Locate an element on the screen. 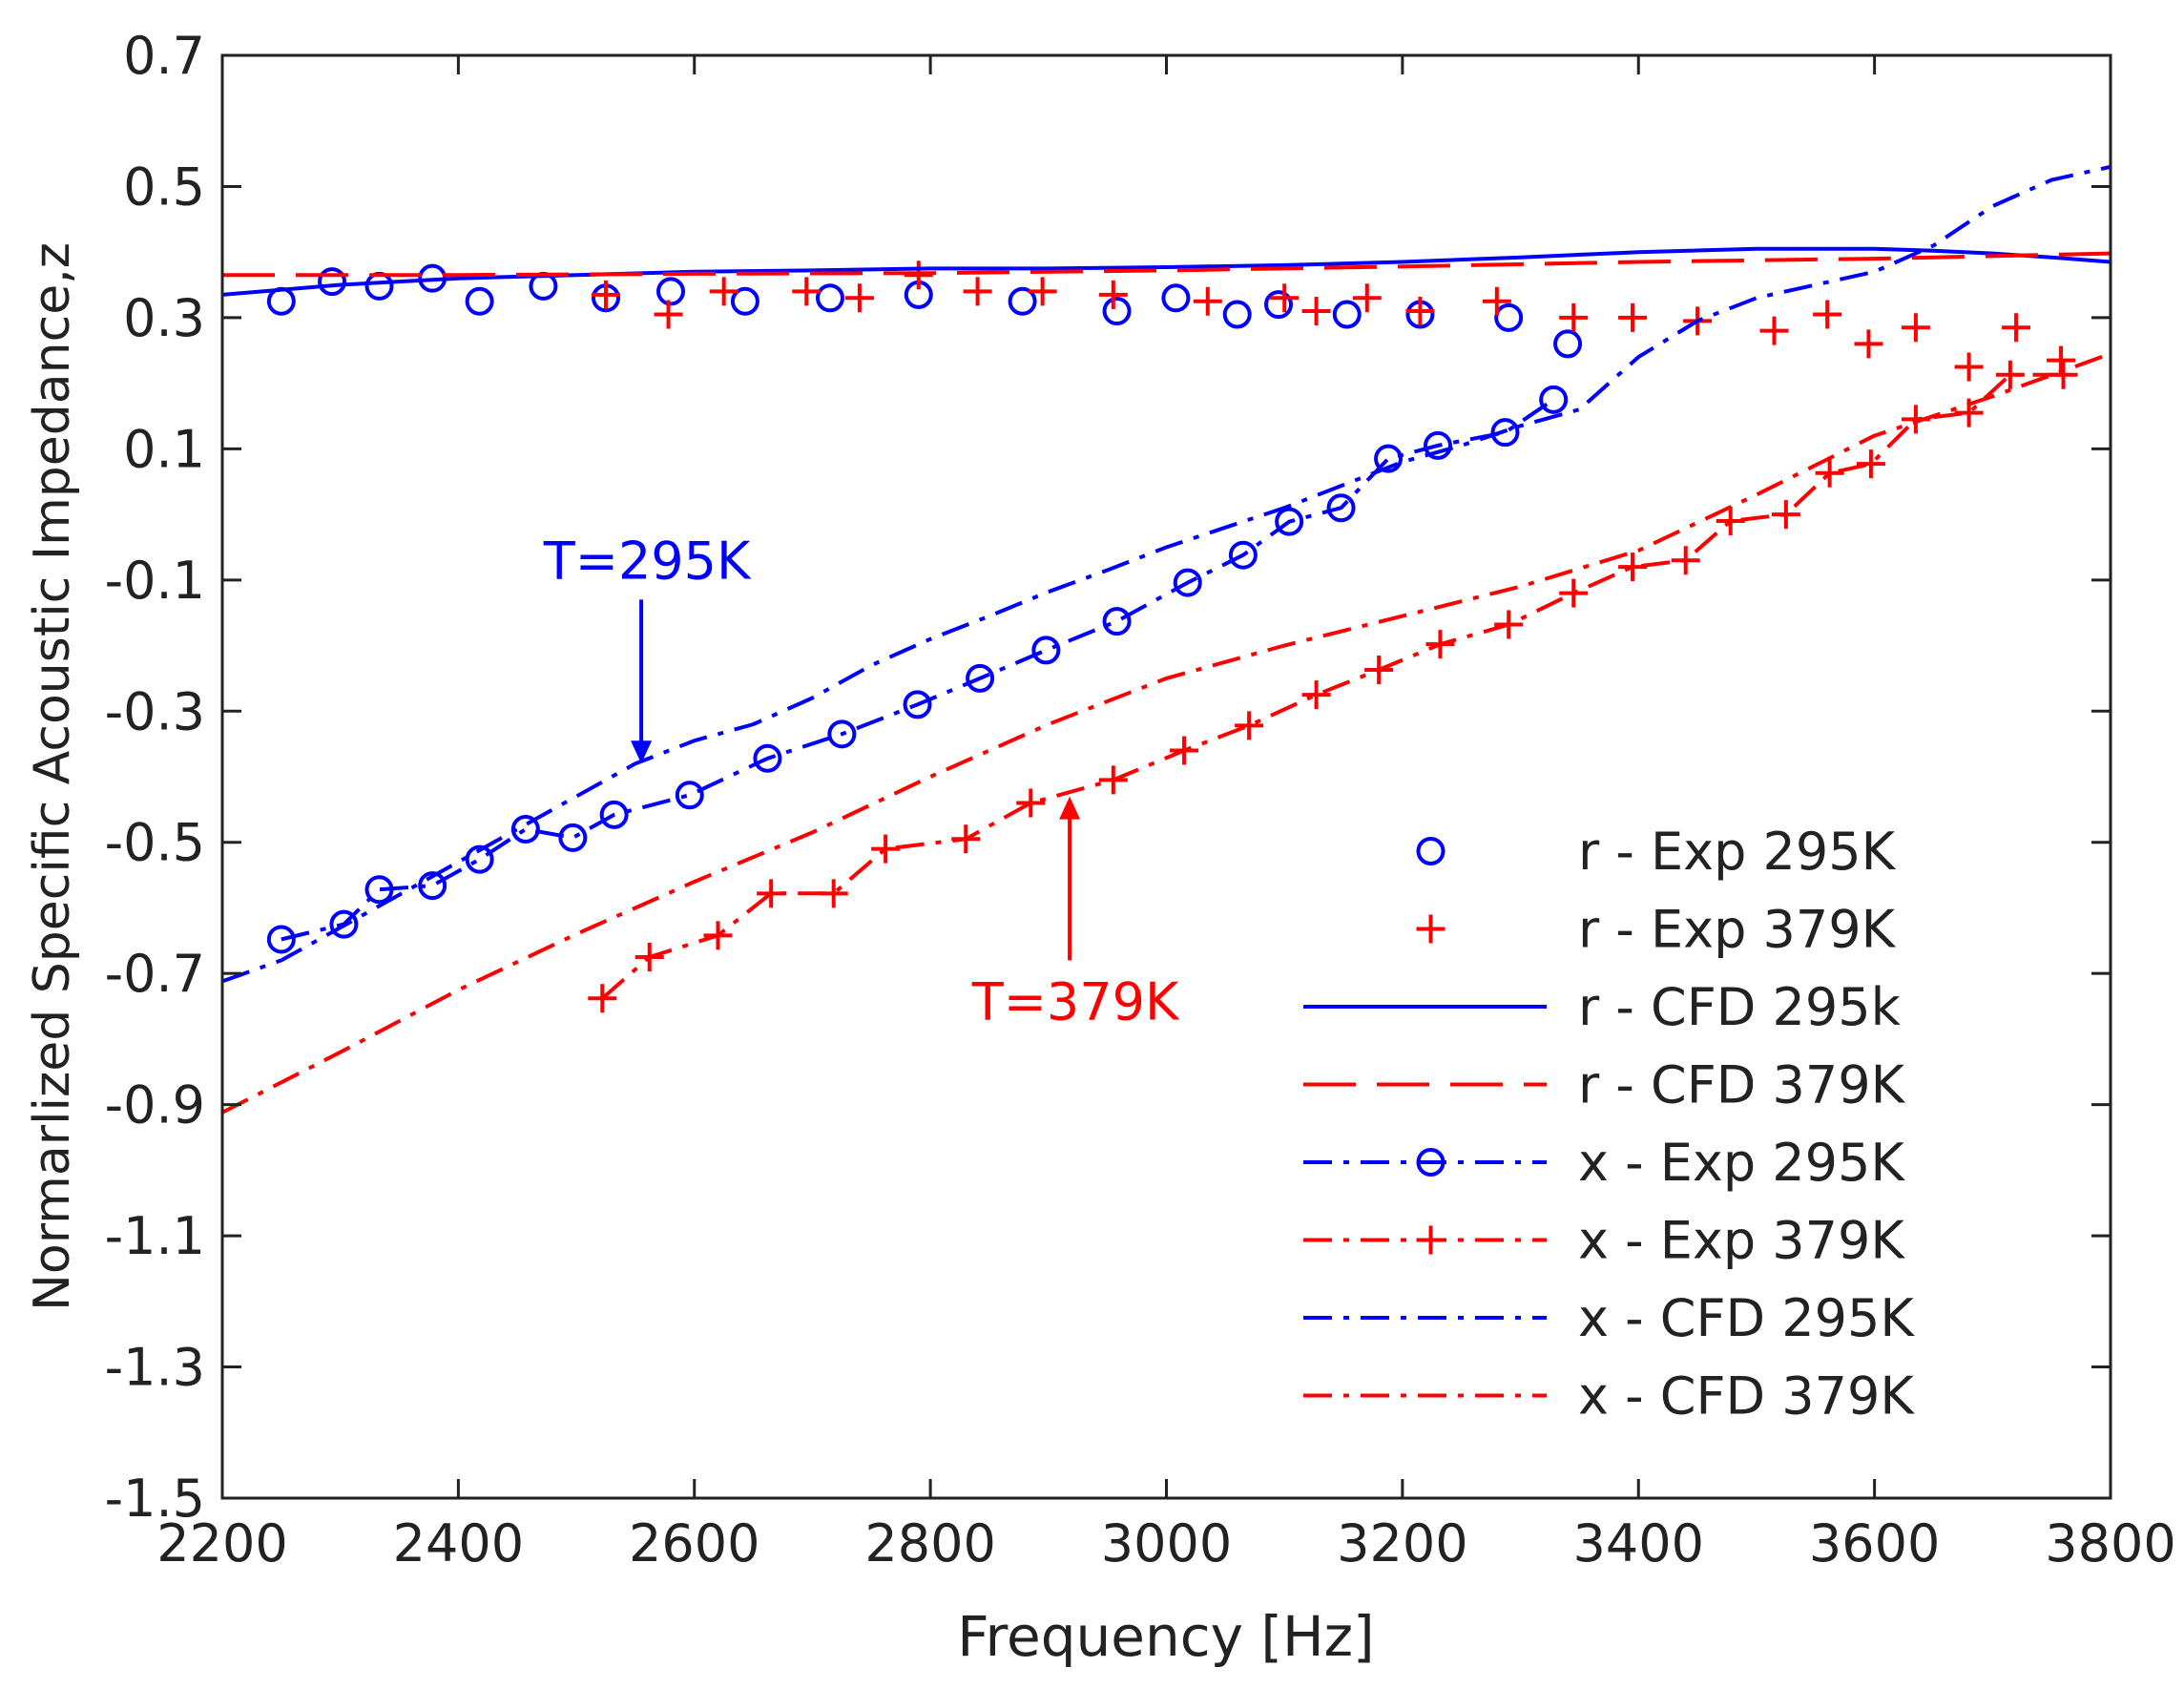 This screenshot has height=1688, width=2184. y-tick-label: -0.7 is located at coordinates (155, 974).